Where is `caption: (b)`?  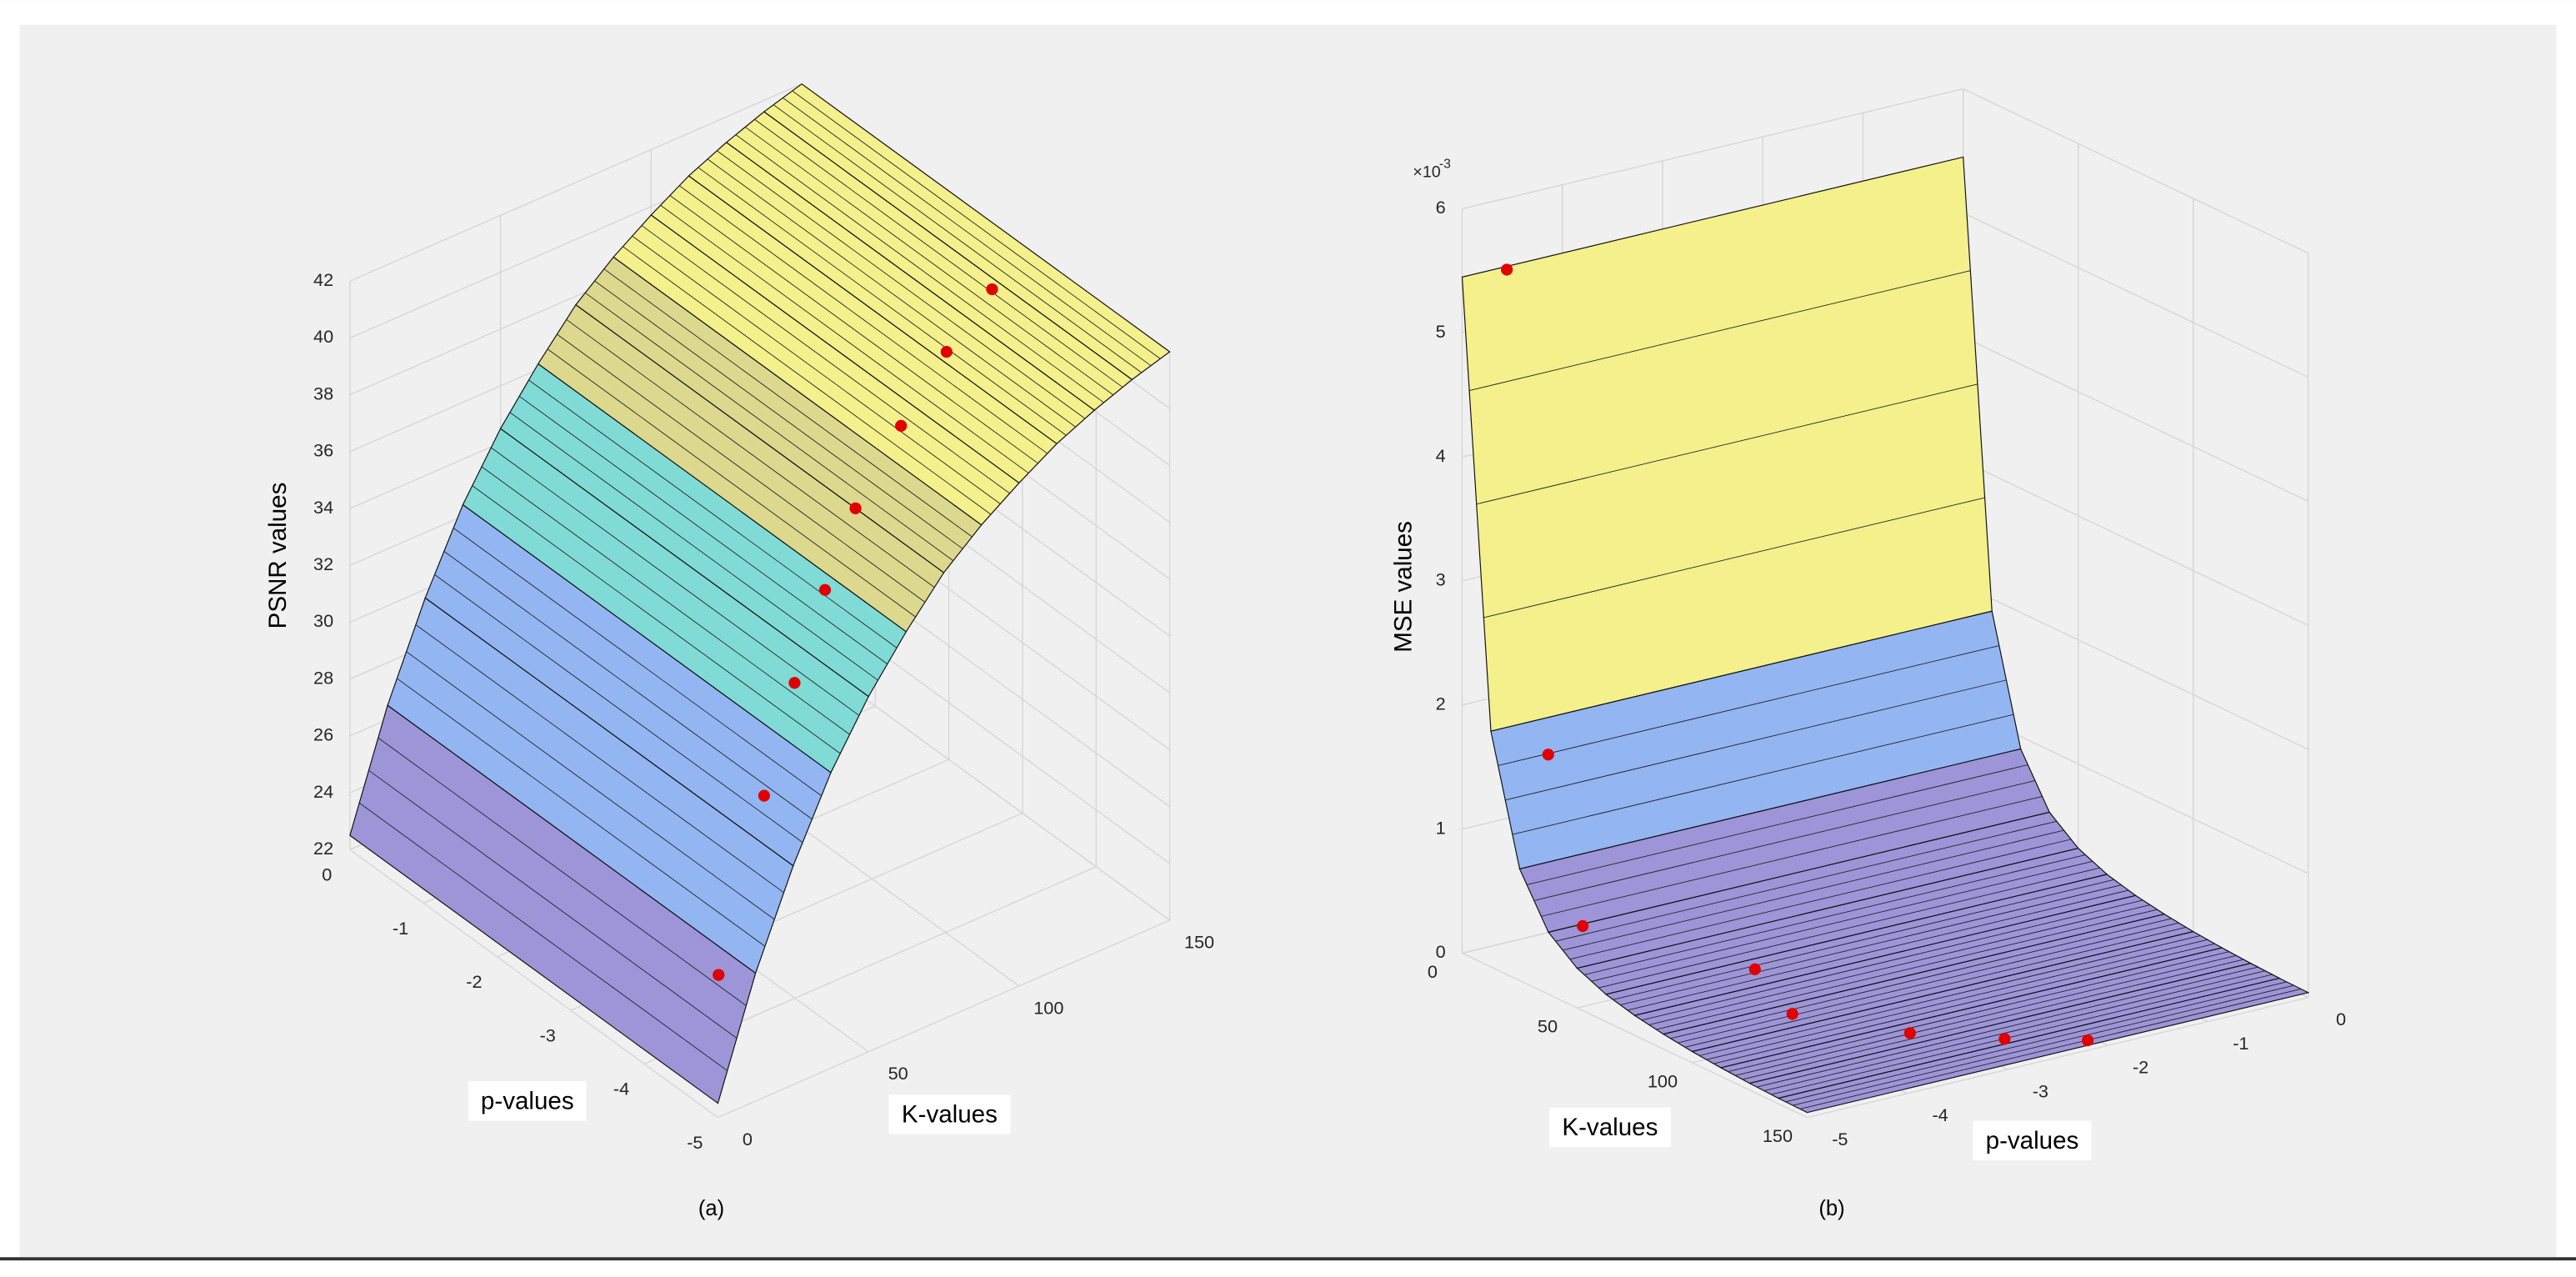
caption: (b) is located at coordinates (1831, 1208).